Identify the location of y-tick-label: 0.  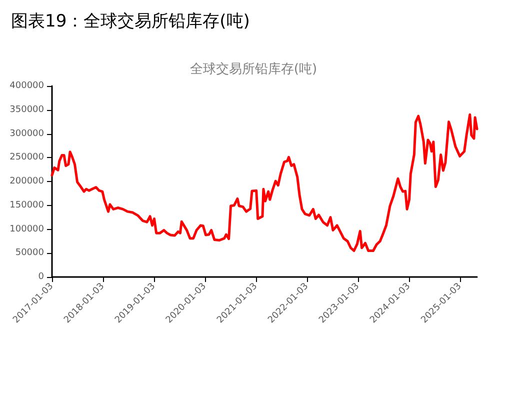
(41, 277).